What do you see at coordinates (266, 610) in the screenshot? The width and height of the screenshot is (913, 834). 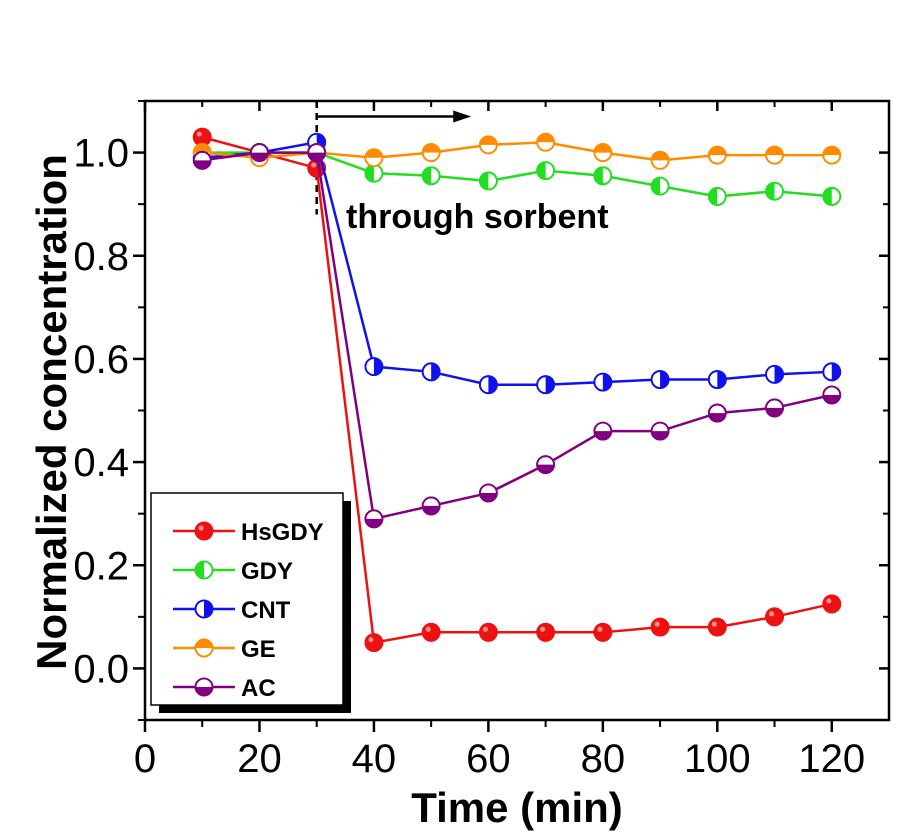 I see `legend-label: CNT` at bounding box center [266, 610].